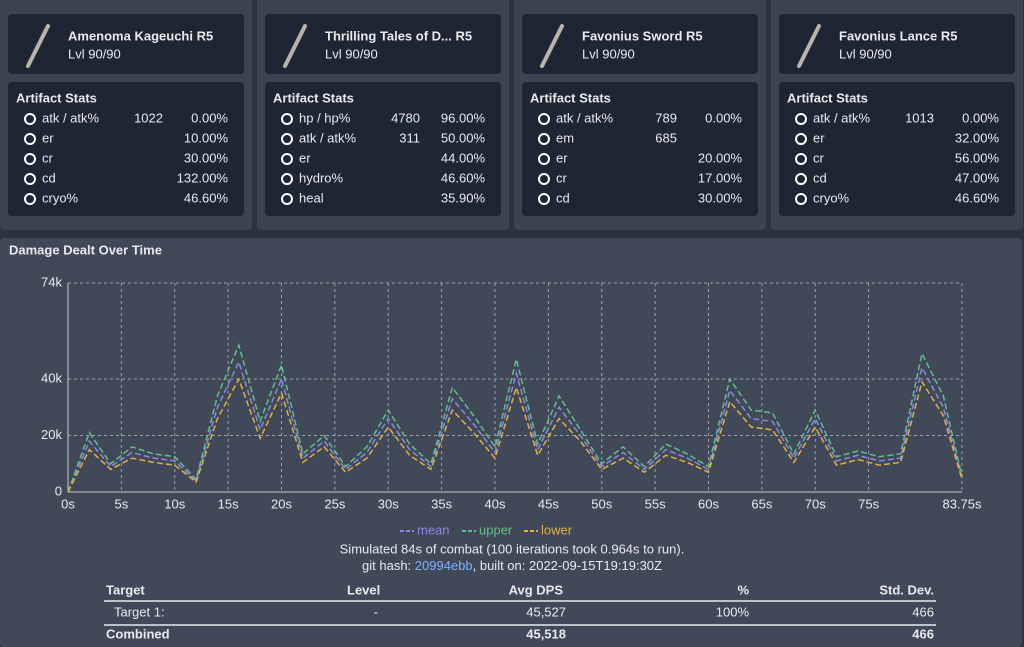 This screenshot has height=647, width=1024. What do you see at coordinates (463, 157) in the screenshot?
I see `stat-percent: 44.00%` at bounding box center [463, 157].